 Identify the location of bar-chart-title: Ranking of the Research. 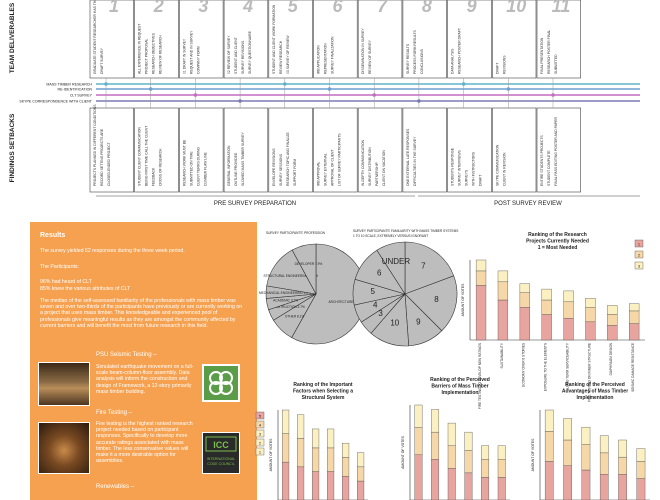
(557, 235).